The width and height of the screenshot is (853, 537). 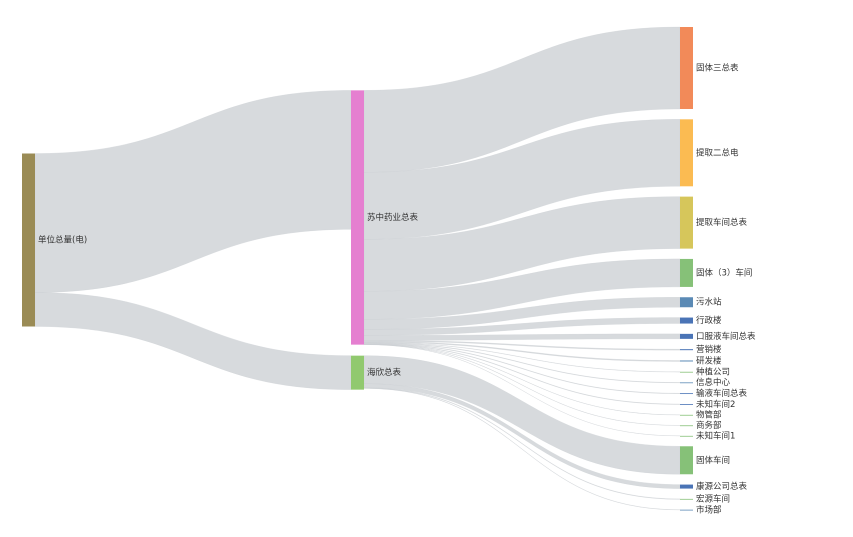 What do you see at coordinates (713, 371) in the screenshot?
I see `node-label: 种植公司` at bounding box center [713, 371].